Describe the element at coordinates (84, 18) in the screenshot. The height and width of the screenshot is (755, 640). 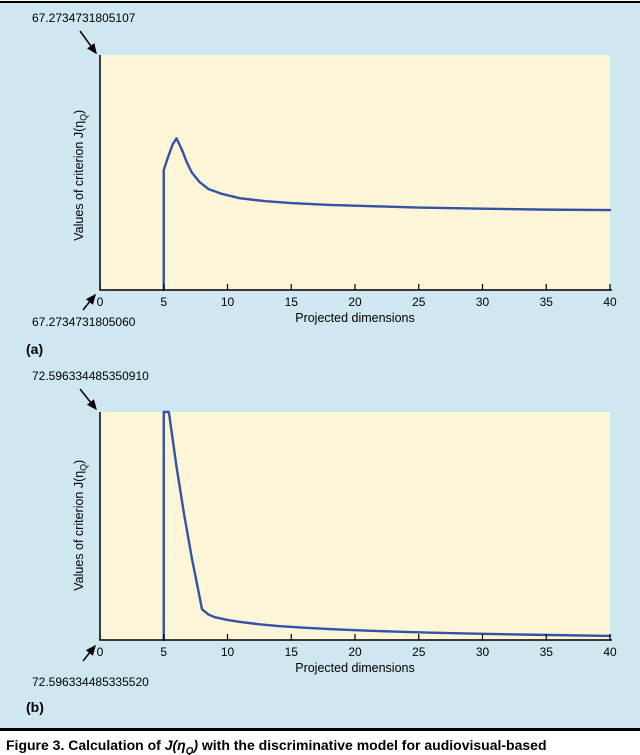
I see `ymax-annotation: 67.2734731805107` at that location.